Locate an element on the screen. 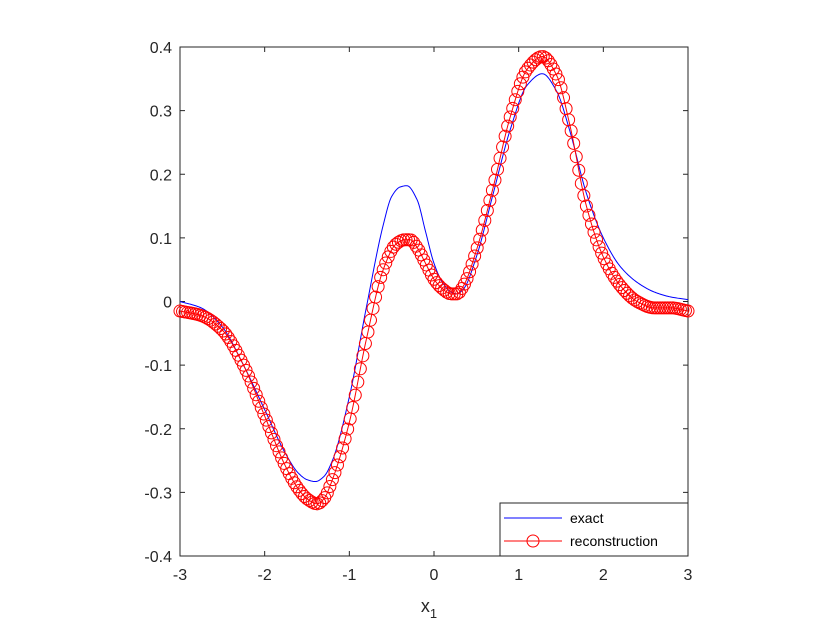 This screenshot has width=840, height=630. x-axis-label: x1 is located at coordinates (429, 608).